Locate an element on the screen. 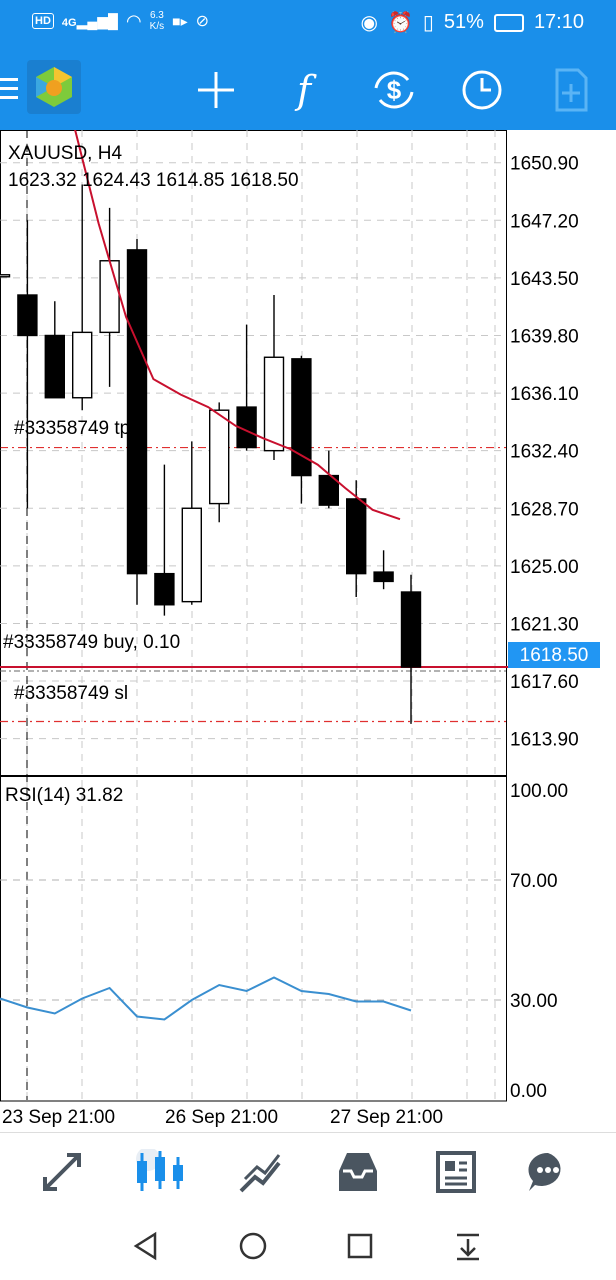 Image resolution: width=616 pixels, height=1280 pixels. current-price-text: 1618.50 is located at coordinates (554, 655).